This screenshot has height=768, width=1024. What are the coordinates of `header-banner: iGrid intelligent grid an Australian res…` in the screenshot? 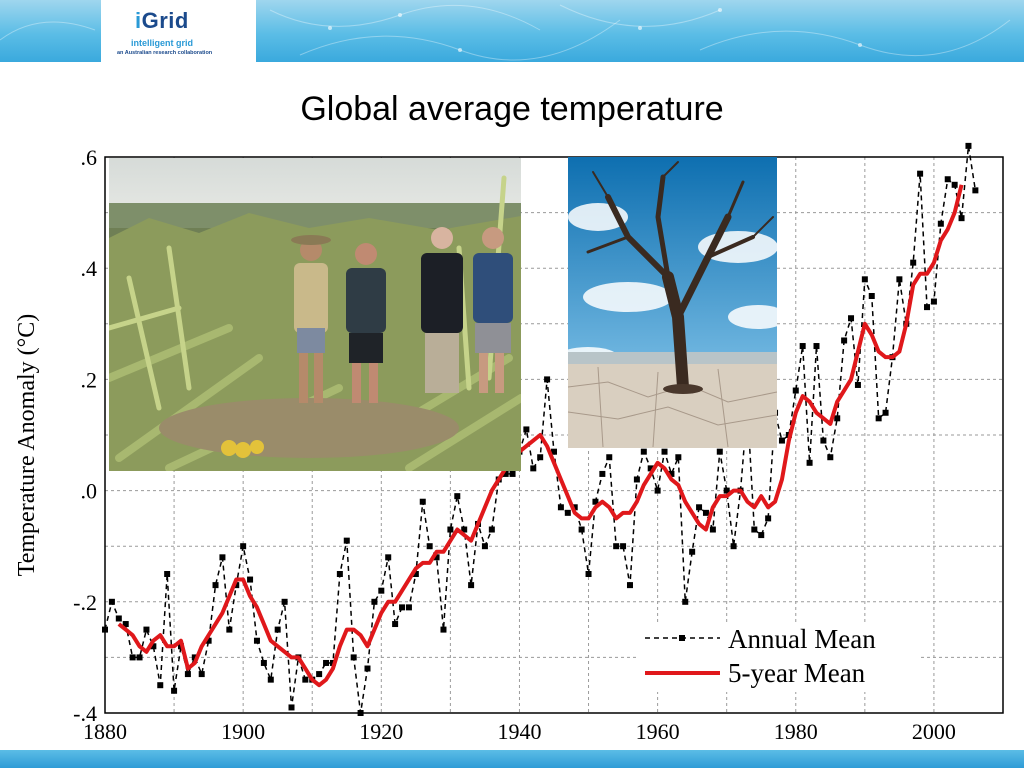 It's located at (512, 31).